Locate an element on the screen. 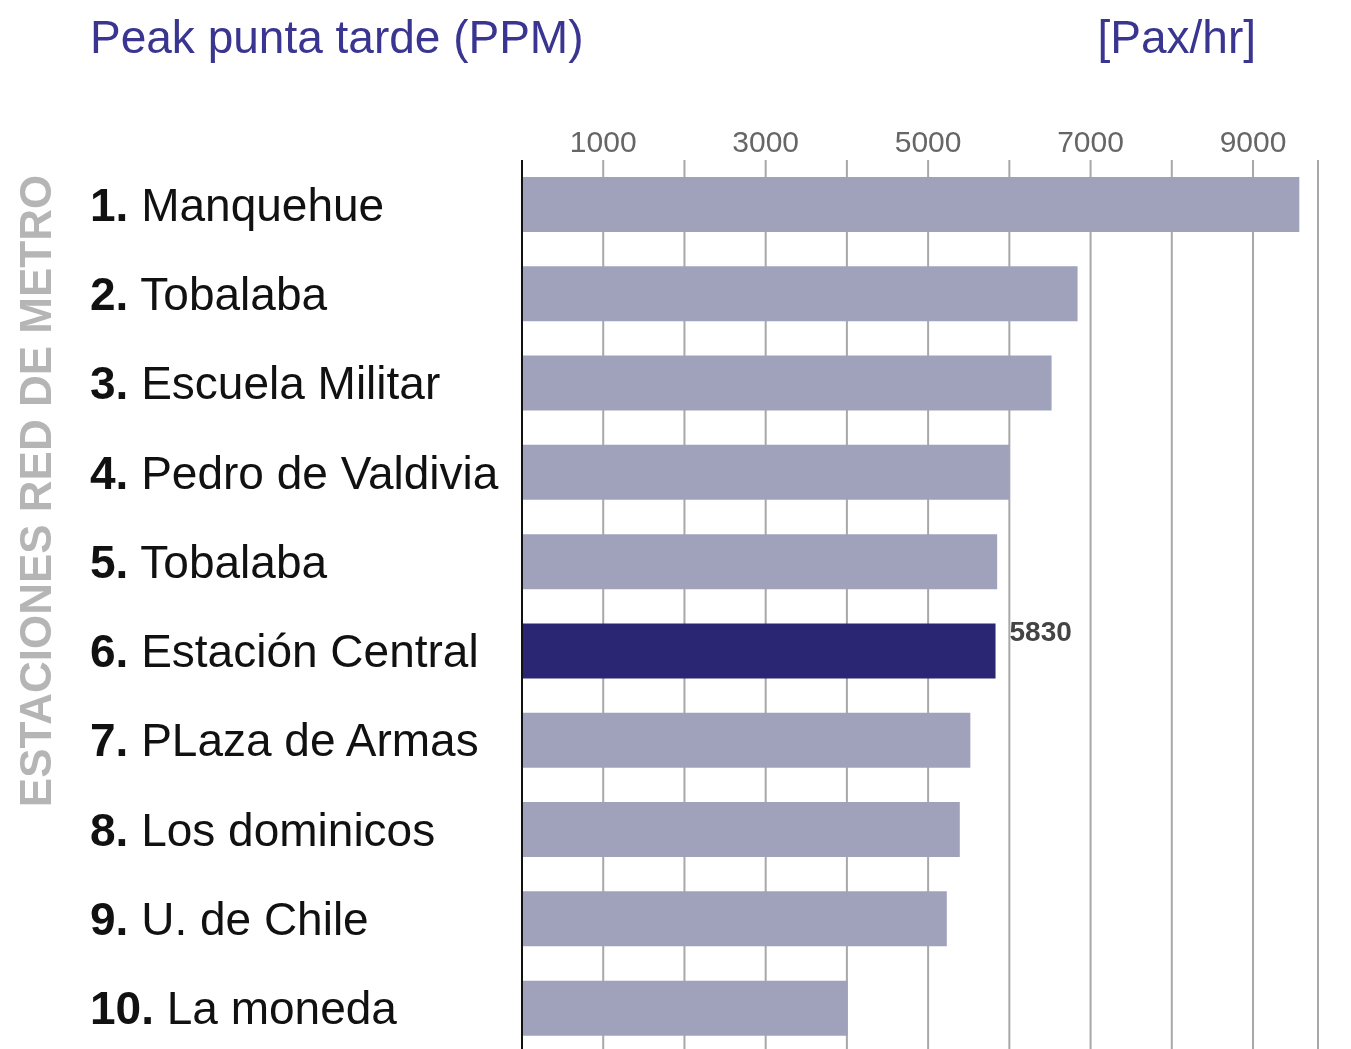 The width and height of the screenshot is (1351, 1049). data-label: 5830 is located at coordinates (1040, 631).